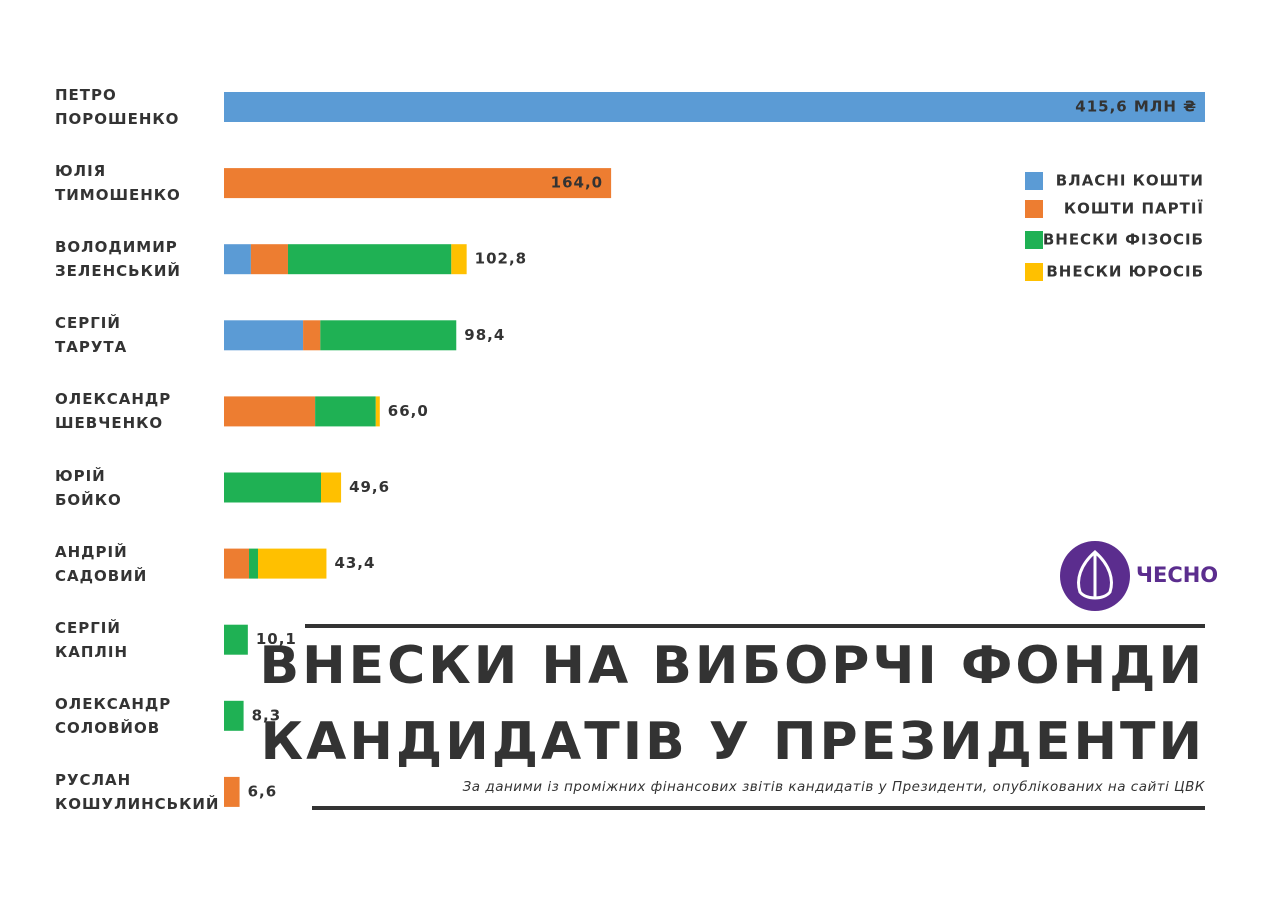  I want to click on category-label: ЮЛІЯ ТИМОШЕНКО, so click(118, 183).